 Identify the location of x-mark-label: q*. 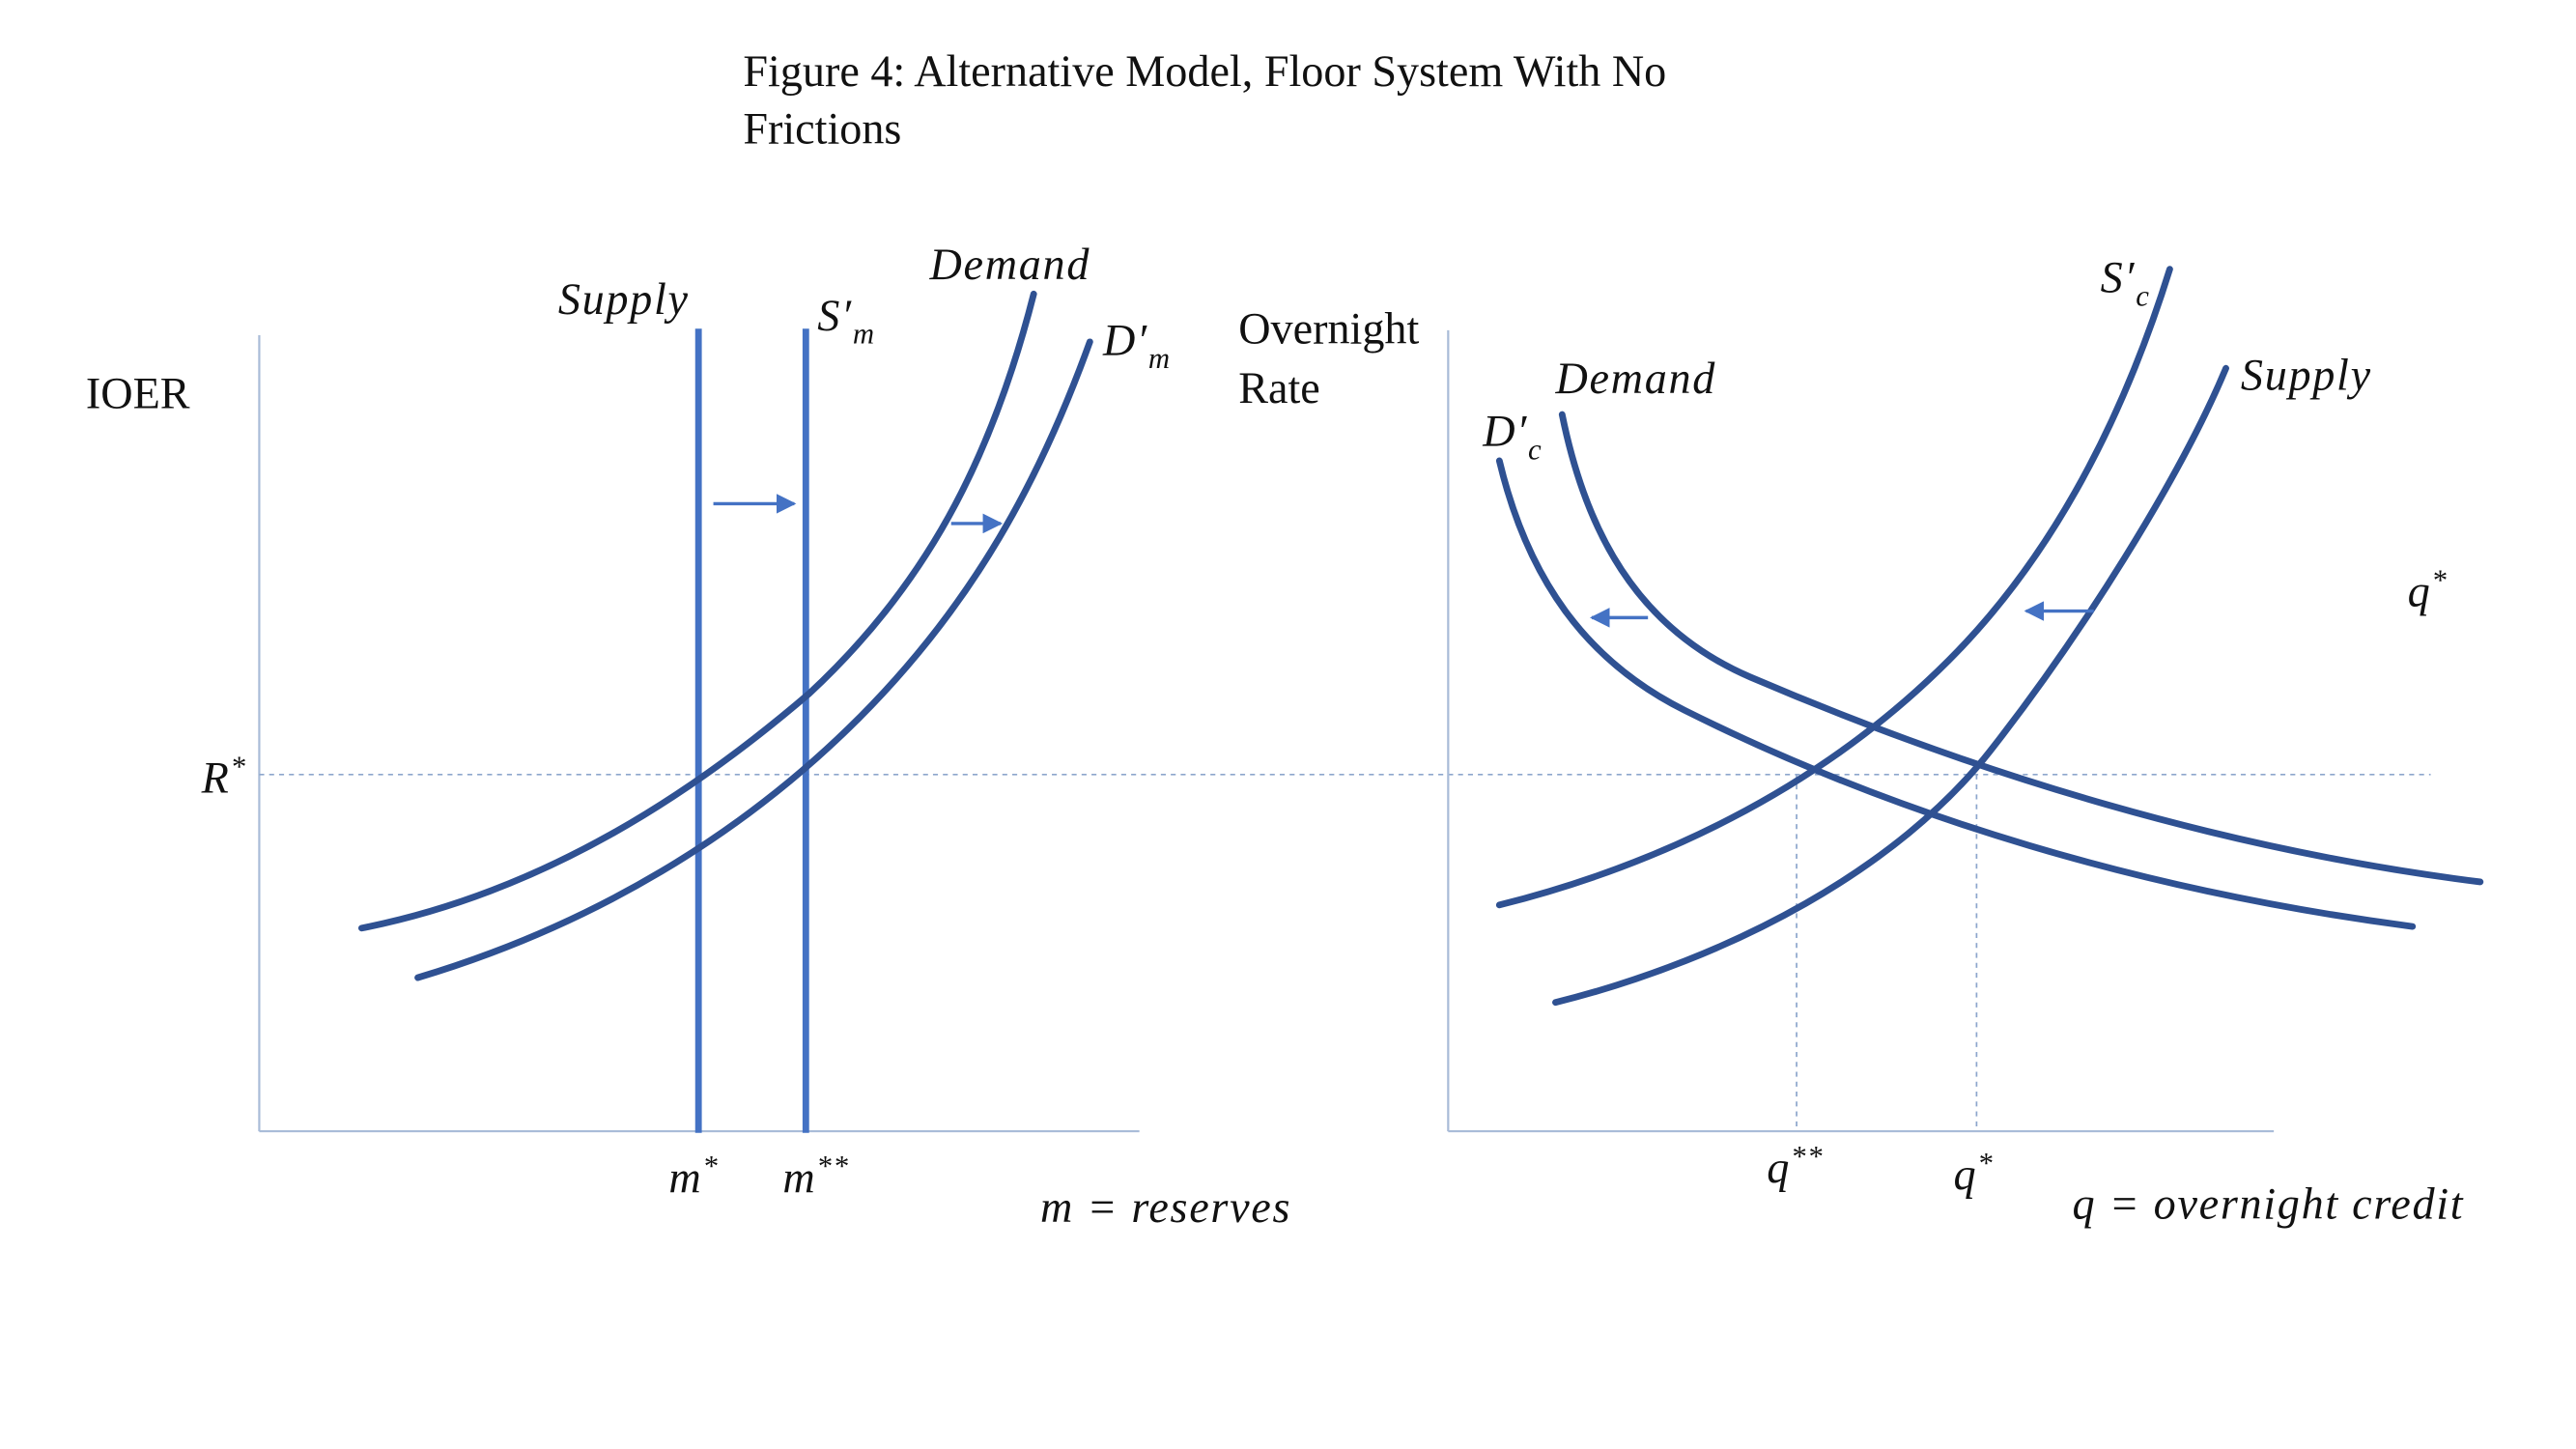
(1973, 1173).